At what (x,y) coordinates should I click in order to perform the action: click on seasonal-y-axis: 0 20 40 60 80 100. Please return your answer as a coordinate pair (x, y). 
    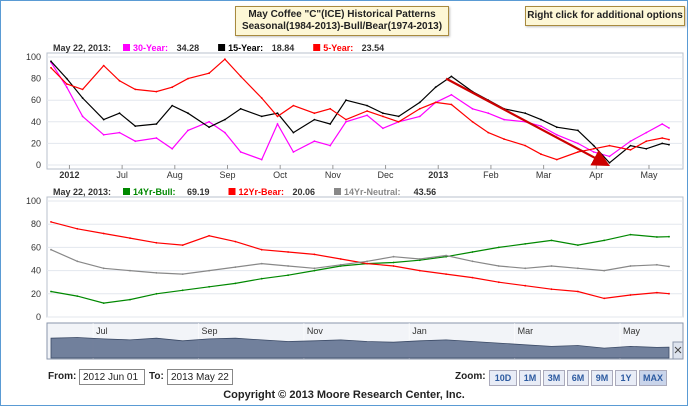
    Looking at the image, I should click on (33, 111).